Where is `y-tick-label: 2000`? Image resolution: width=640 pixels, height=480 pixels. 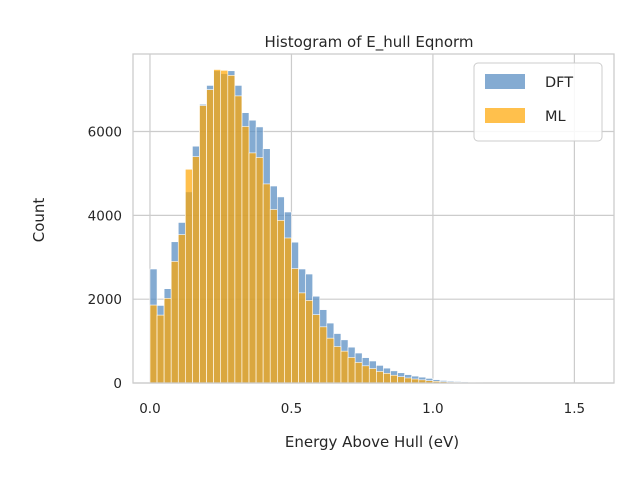 y-tick-label: 2000 is located at coordinates (105, 300).